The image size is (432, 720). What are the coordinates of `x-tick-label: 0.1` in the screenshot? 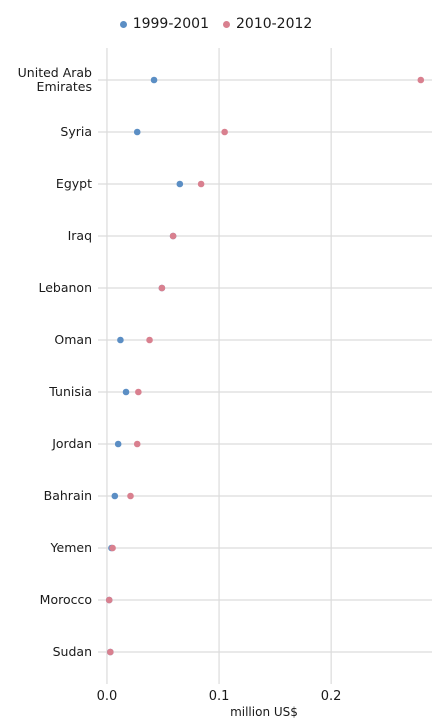 It's located at (219, 696).